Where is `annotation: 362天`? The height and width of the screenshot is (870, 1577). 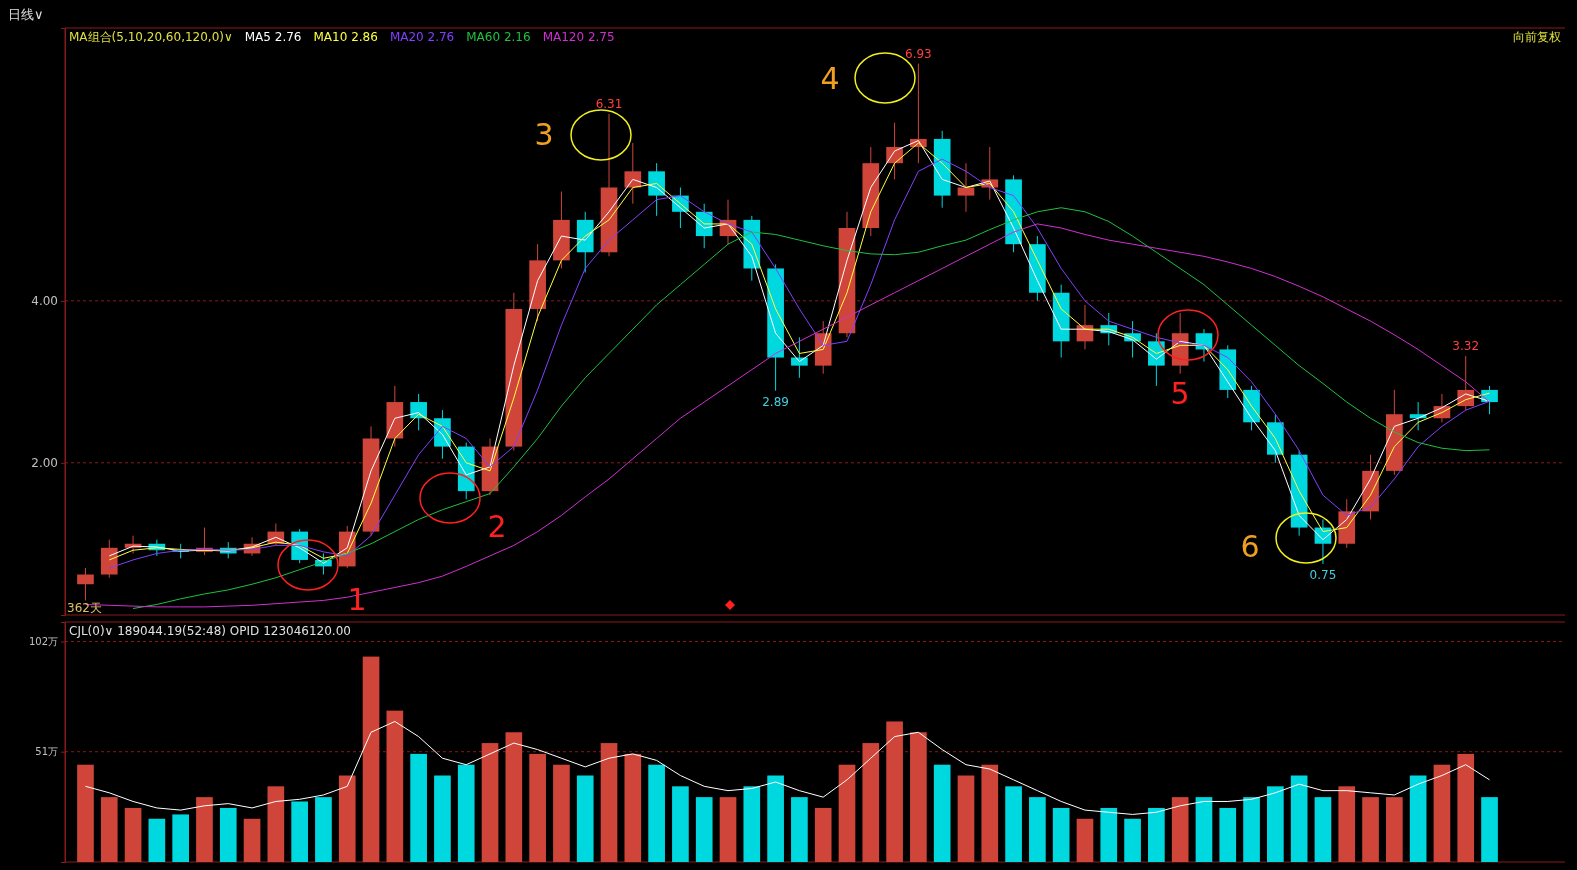 annotation: 362天 is located at coordinates (84, 608).